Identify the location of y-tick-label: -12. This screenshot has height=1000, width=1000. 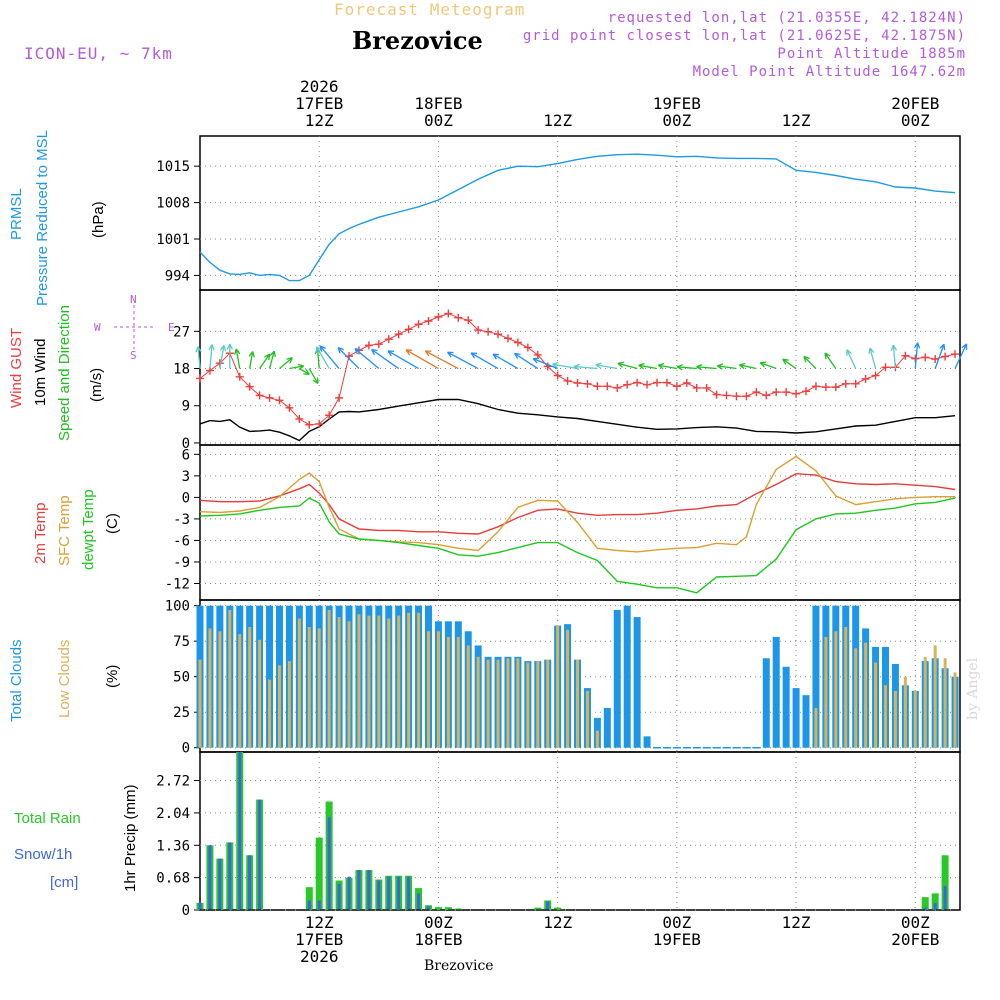
(177, 584).